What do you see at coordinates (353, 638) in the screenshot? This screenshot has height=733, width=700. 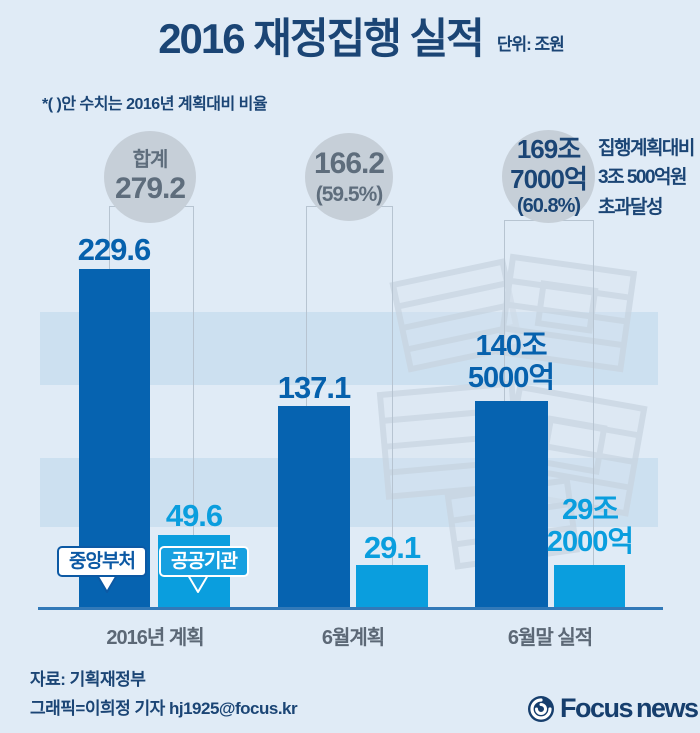 I see `category-june-plan: 6월계획` at bounding box center [353, 638].